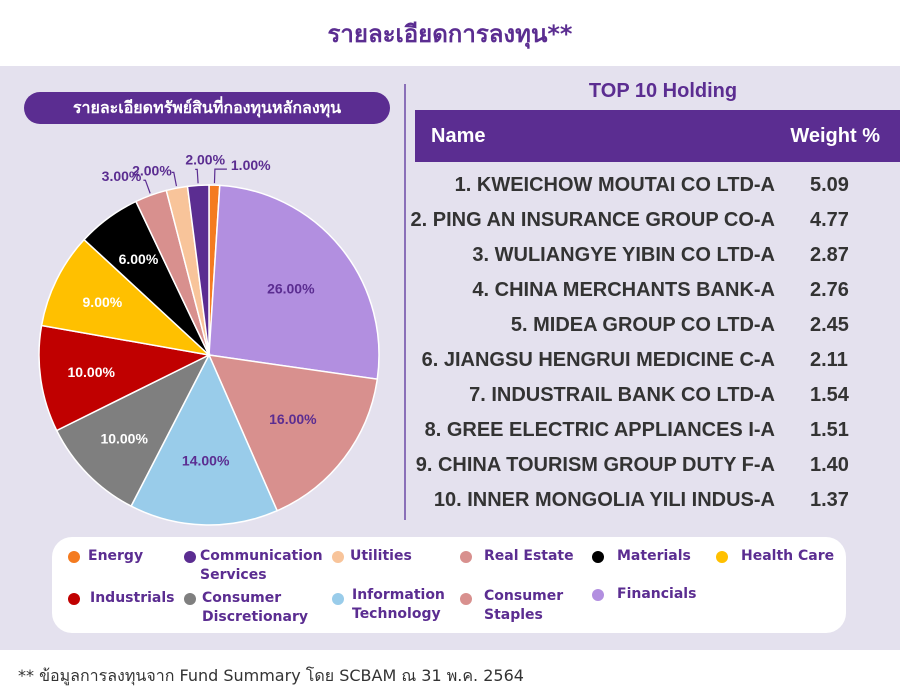 The height and width of the screenshot is (700, 900). Describe the element at coordinates (592, 220) in the screenshot. I see `holding-name: 2. PING AN INSURANCE GROUP CO-A` at that location.